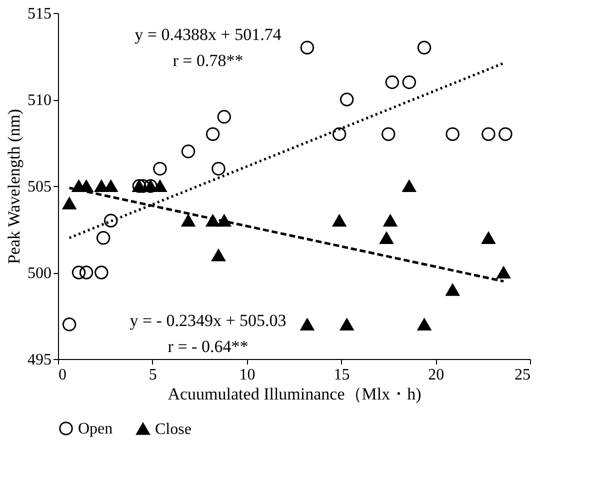 Image resolution: width=593 pixels, height=484 pixels. What do you see at coordinates (208, 320) in the screenshot?
I see `annotation: y = - 0.2349x + 505.03` at bounding box center [208, 320].